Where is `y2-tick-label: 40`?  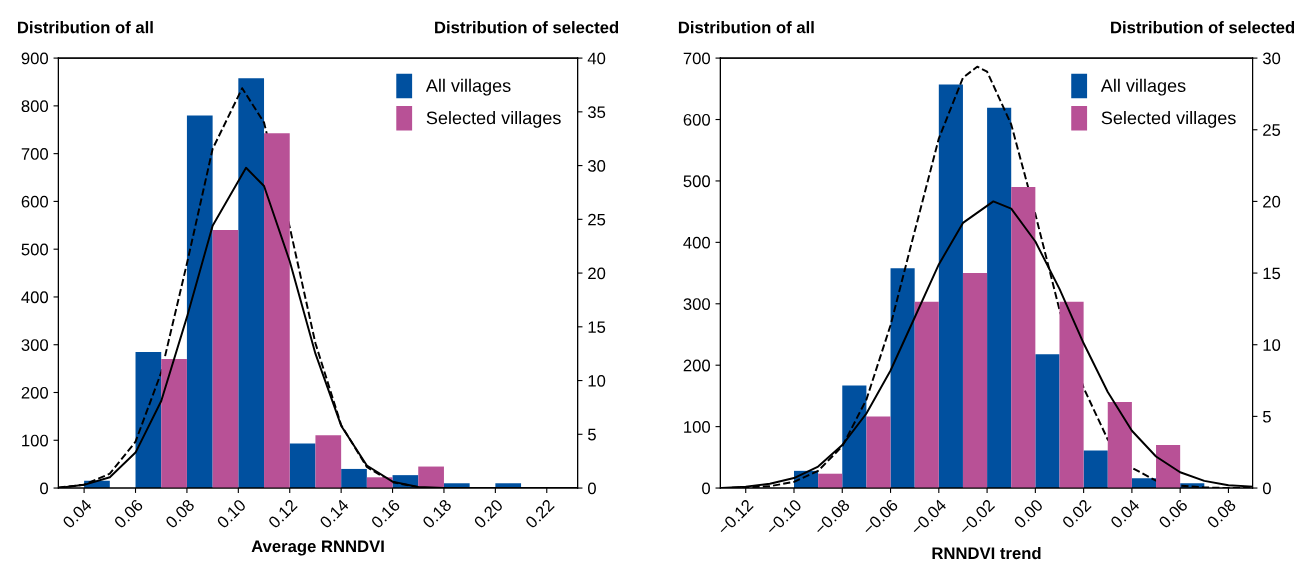
y2-tick-label: 40 is located at coordinates (596, 58).